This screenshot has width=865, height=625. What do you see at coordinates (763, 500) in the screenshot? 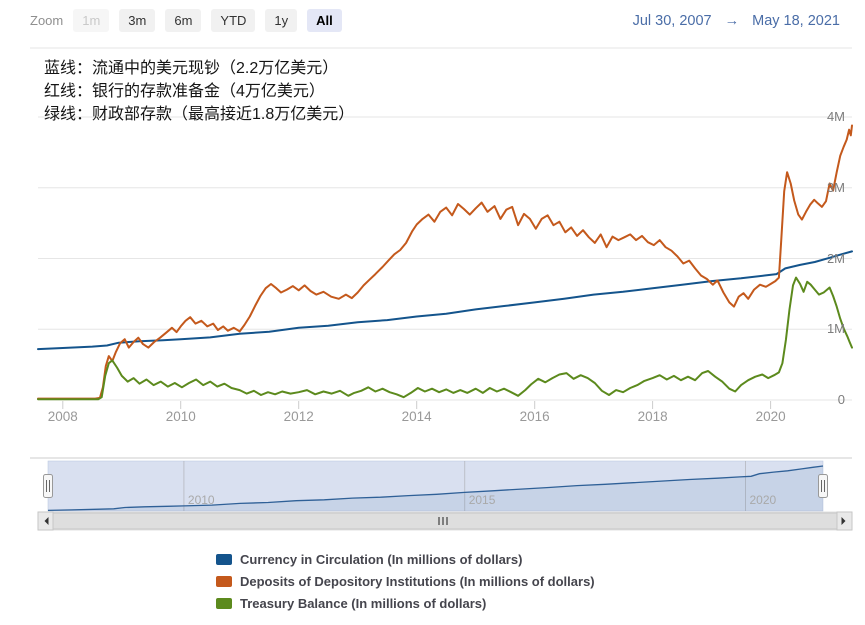
I see `navigator-axis-label: 2020` at bounding box center [763, 500].